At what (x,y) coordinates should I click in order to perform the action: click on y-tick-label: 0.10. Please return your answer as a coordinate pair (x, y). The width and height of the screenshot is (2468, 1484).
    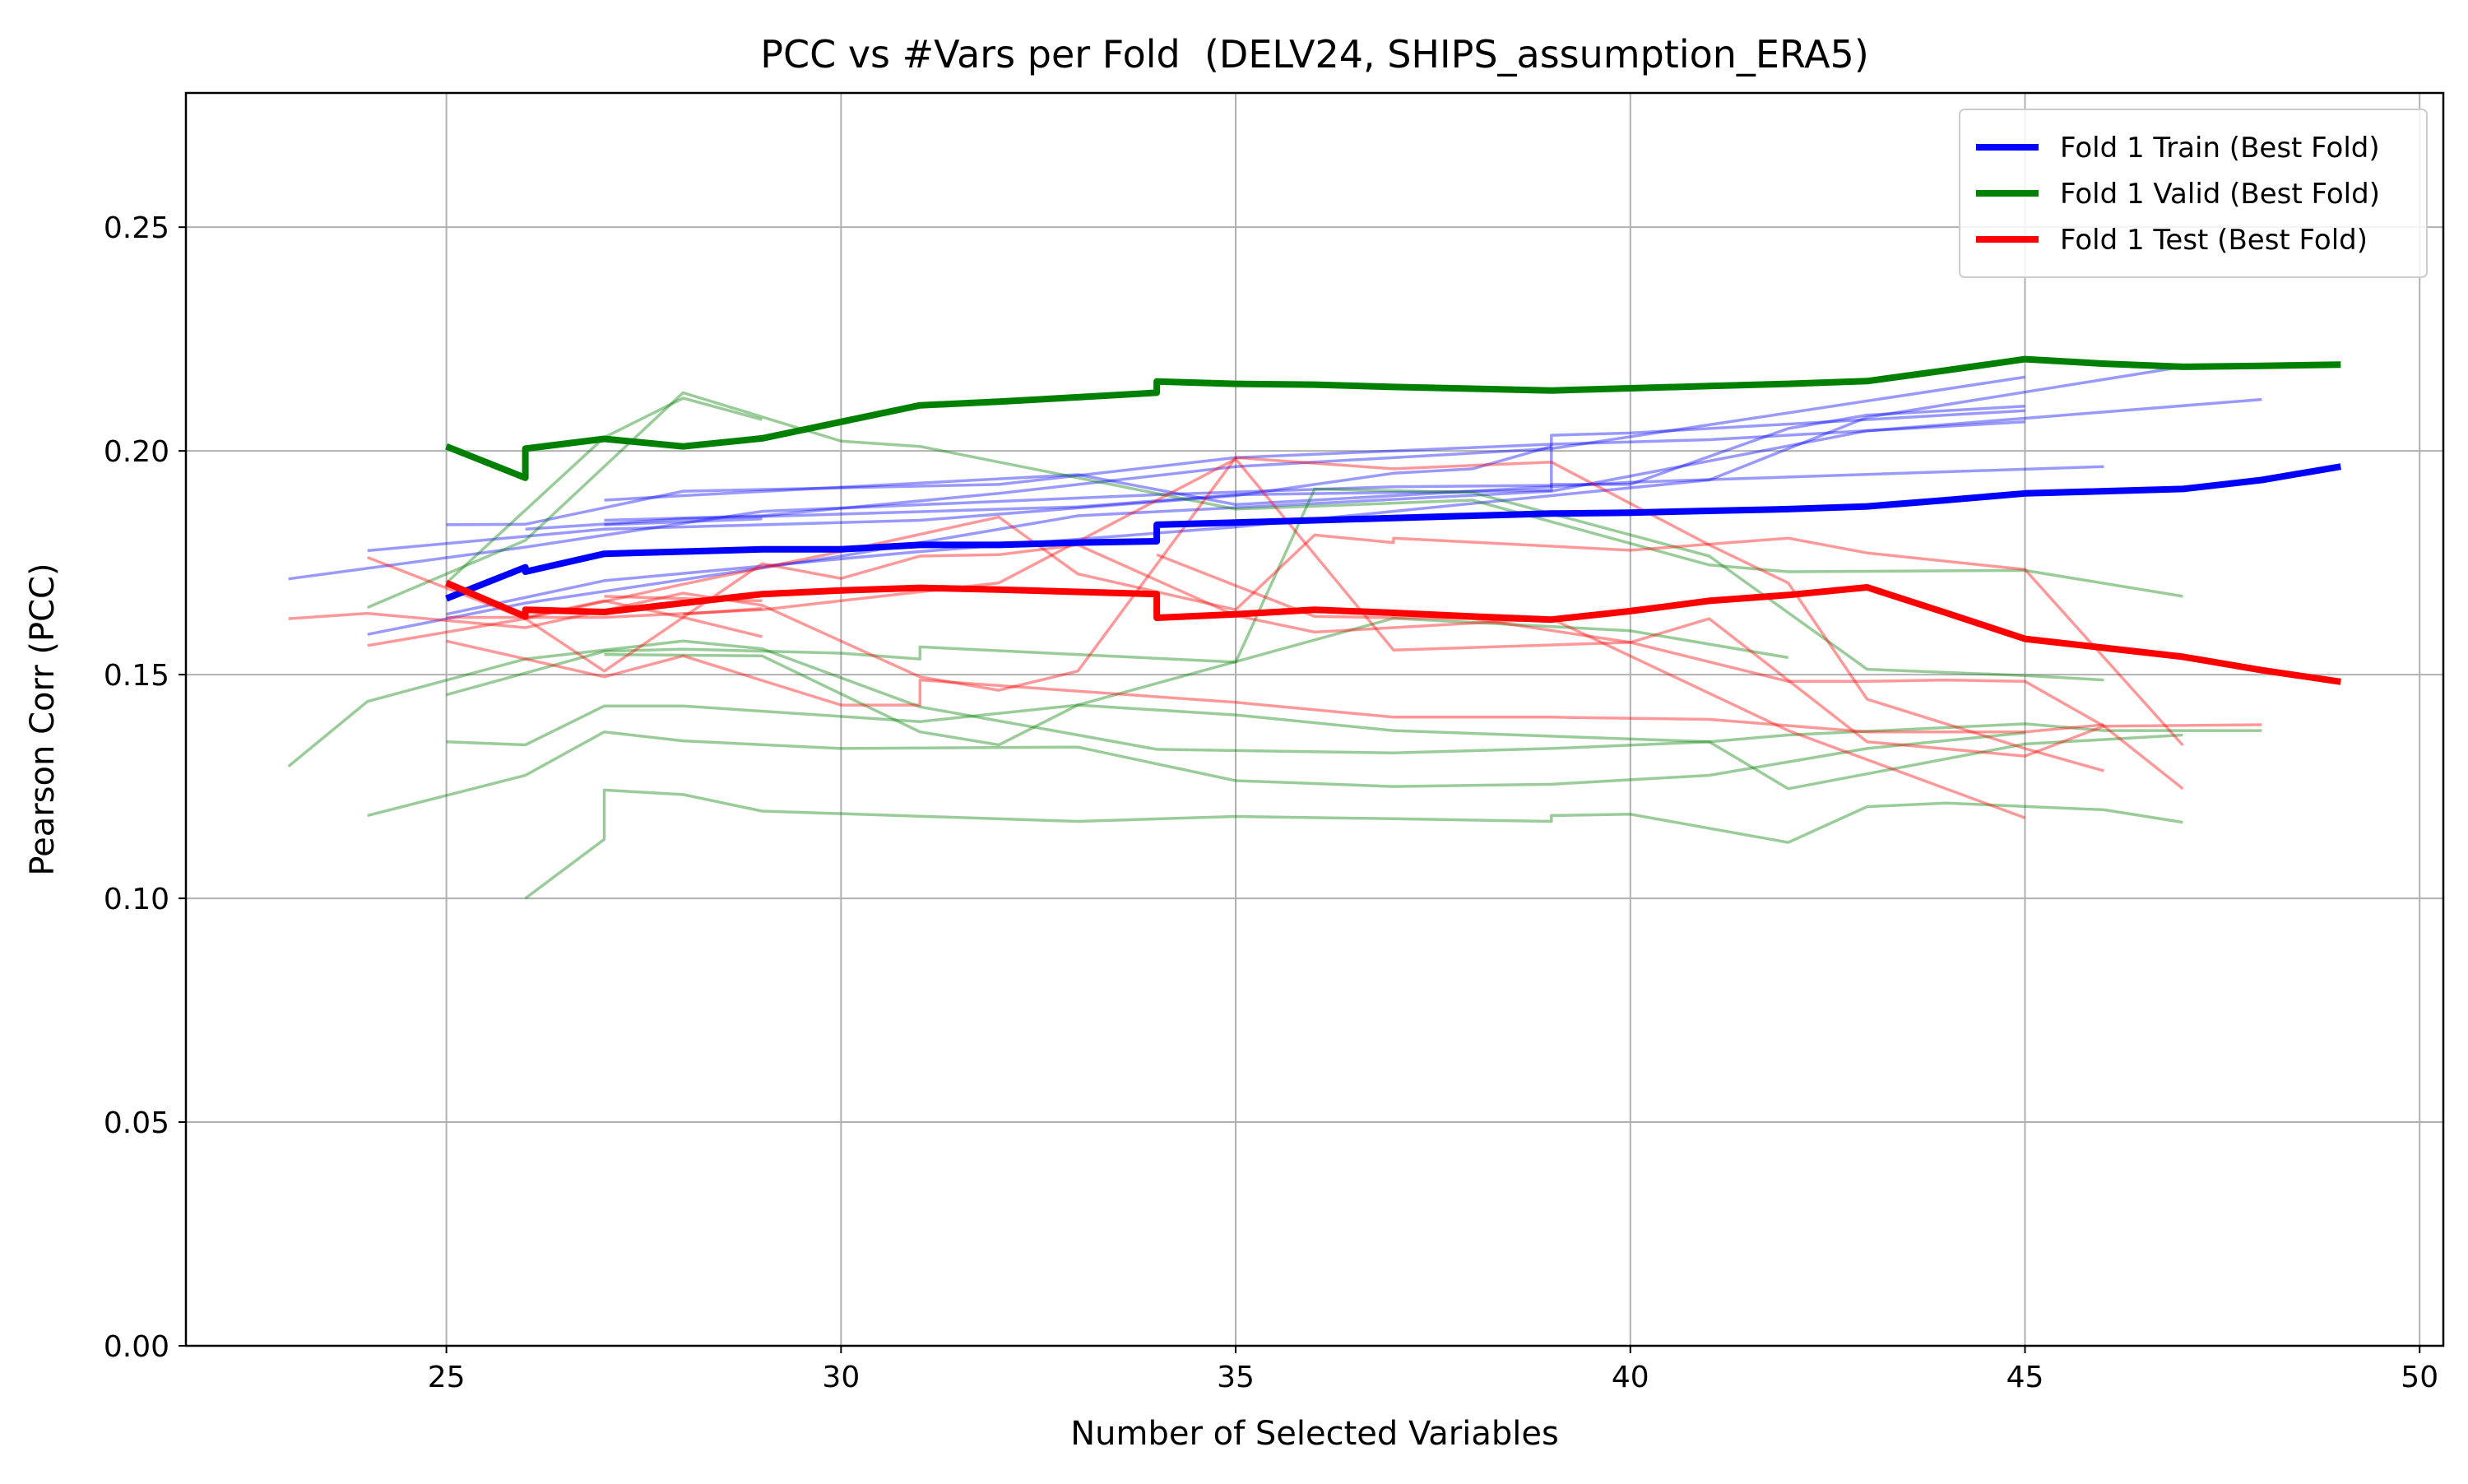
    Looking at the image, I should click on (136, 899).